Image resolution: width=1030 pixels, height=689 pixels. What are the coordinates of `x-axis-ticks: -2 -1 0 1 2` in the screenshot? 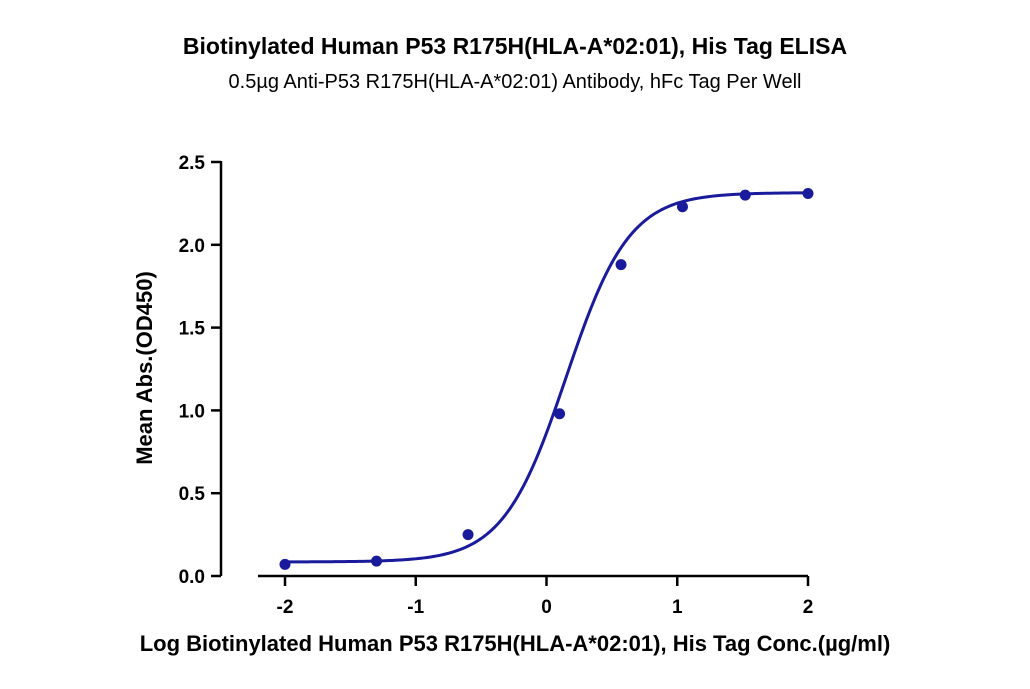 It's located at (545, 597).